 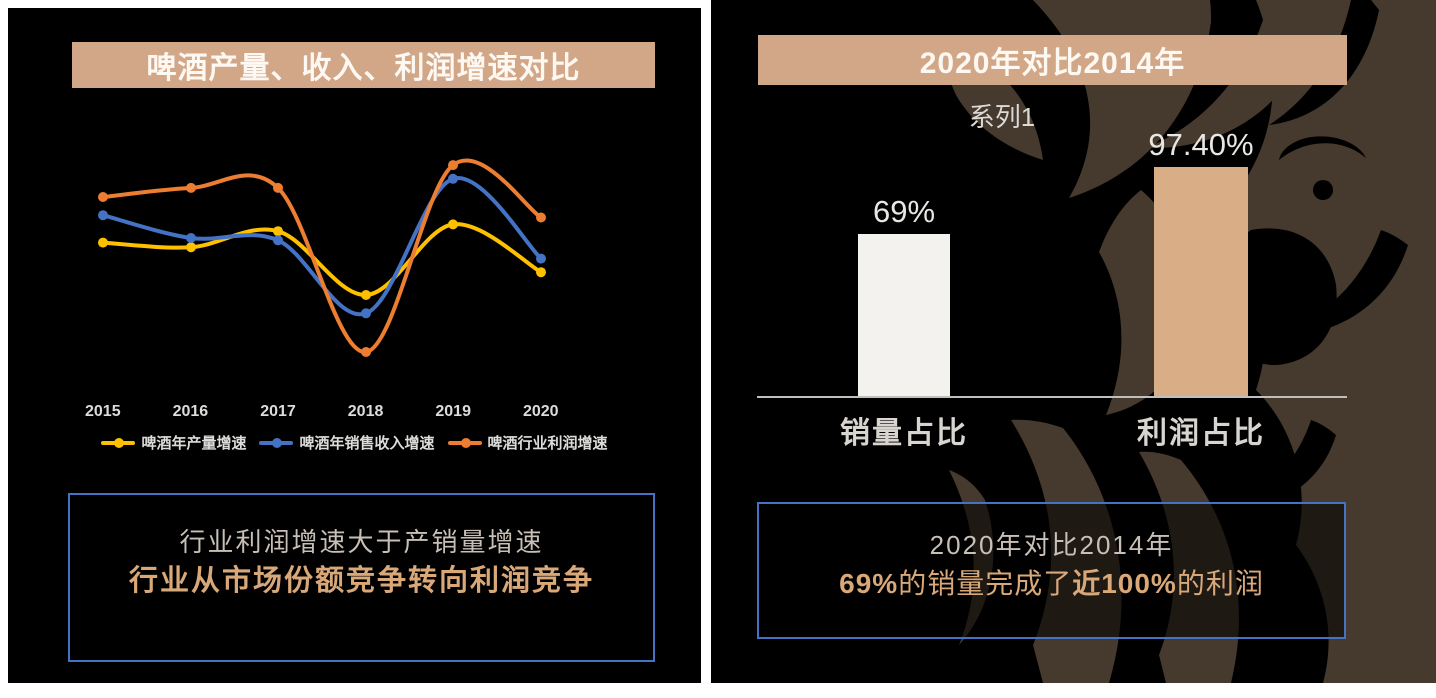 I want to click on insight-segment: 的销量完成了, so click(x=985, y=583).